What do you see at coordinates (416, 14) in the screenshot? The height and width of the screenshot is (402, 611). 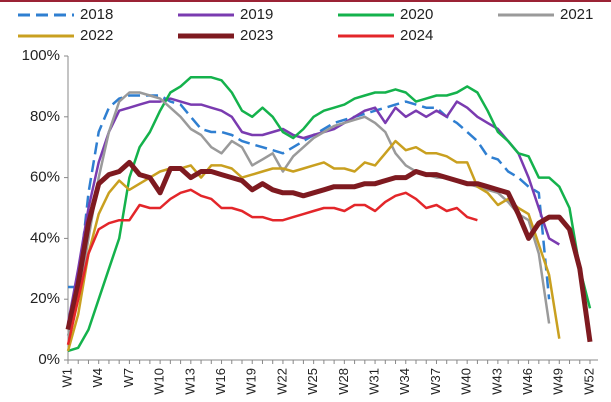 I see `legend-label: 2020` at bounding box center [416, 14].